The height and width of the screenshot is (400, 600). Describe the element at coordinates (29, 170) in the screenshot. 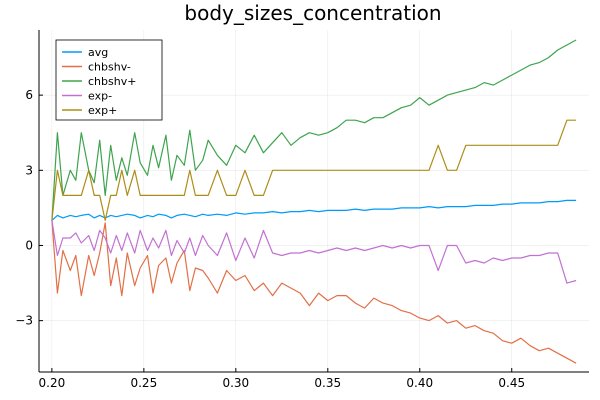

I see `y-tick-label: 3` at that location.